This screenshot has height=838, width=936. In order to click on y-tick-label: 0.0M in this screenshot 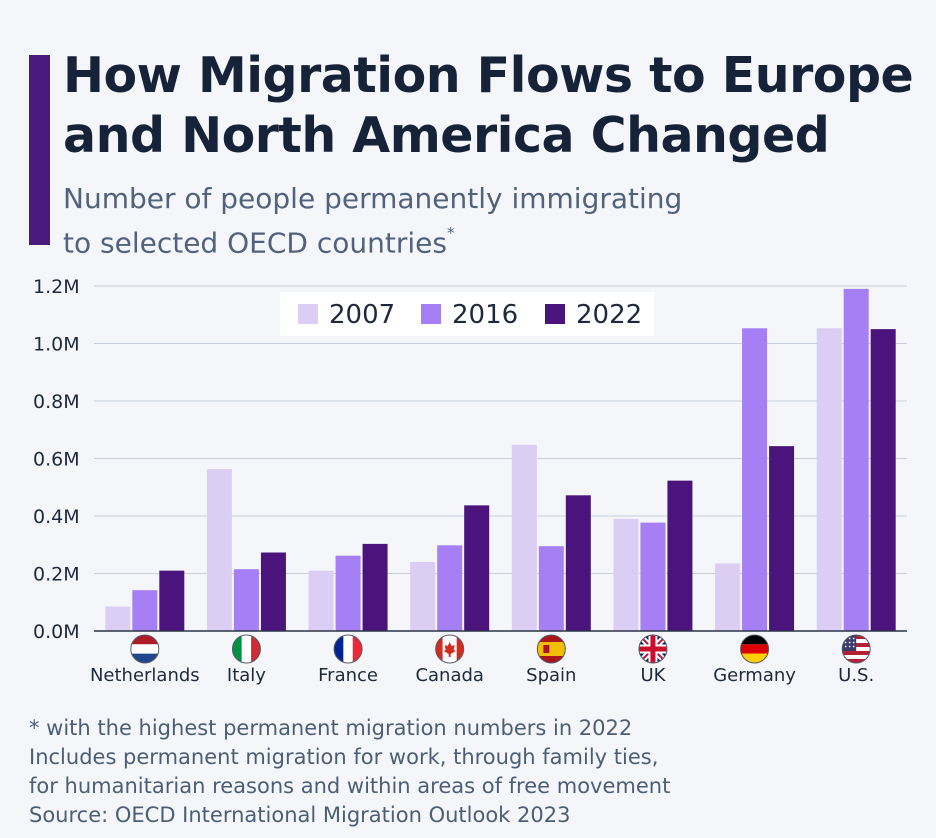, I will do `click(56, 632)`.